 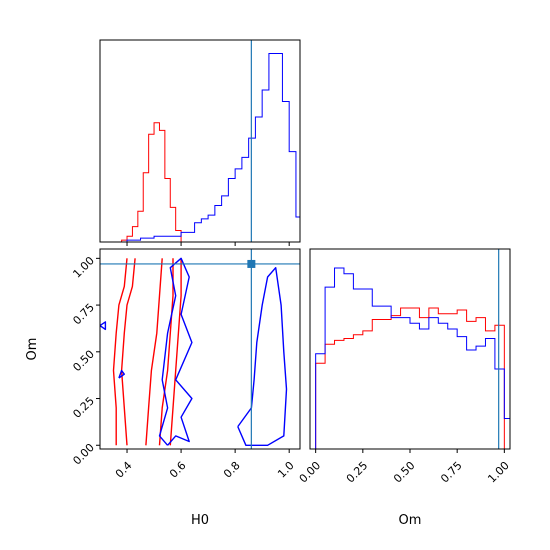 What do you see at coordinates (83, 361) in the screenshot?
I see `contour-y-tick-label-2: 0.50` at bounding box center [83, 361].